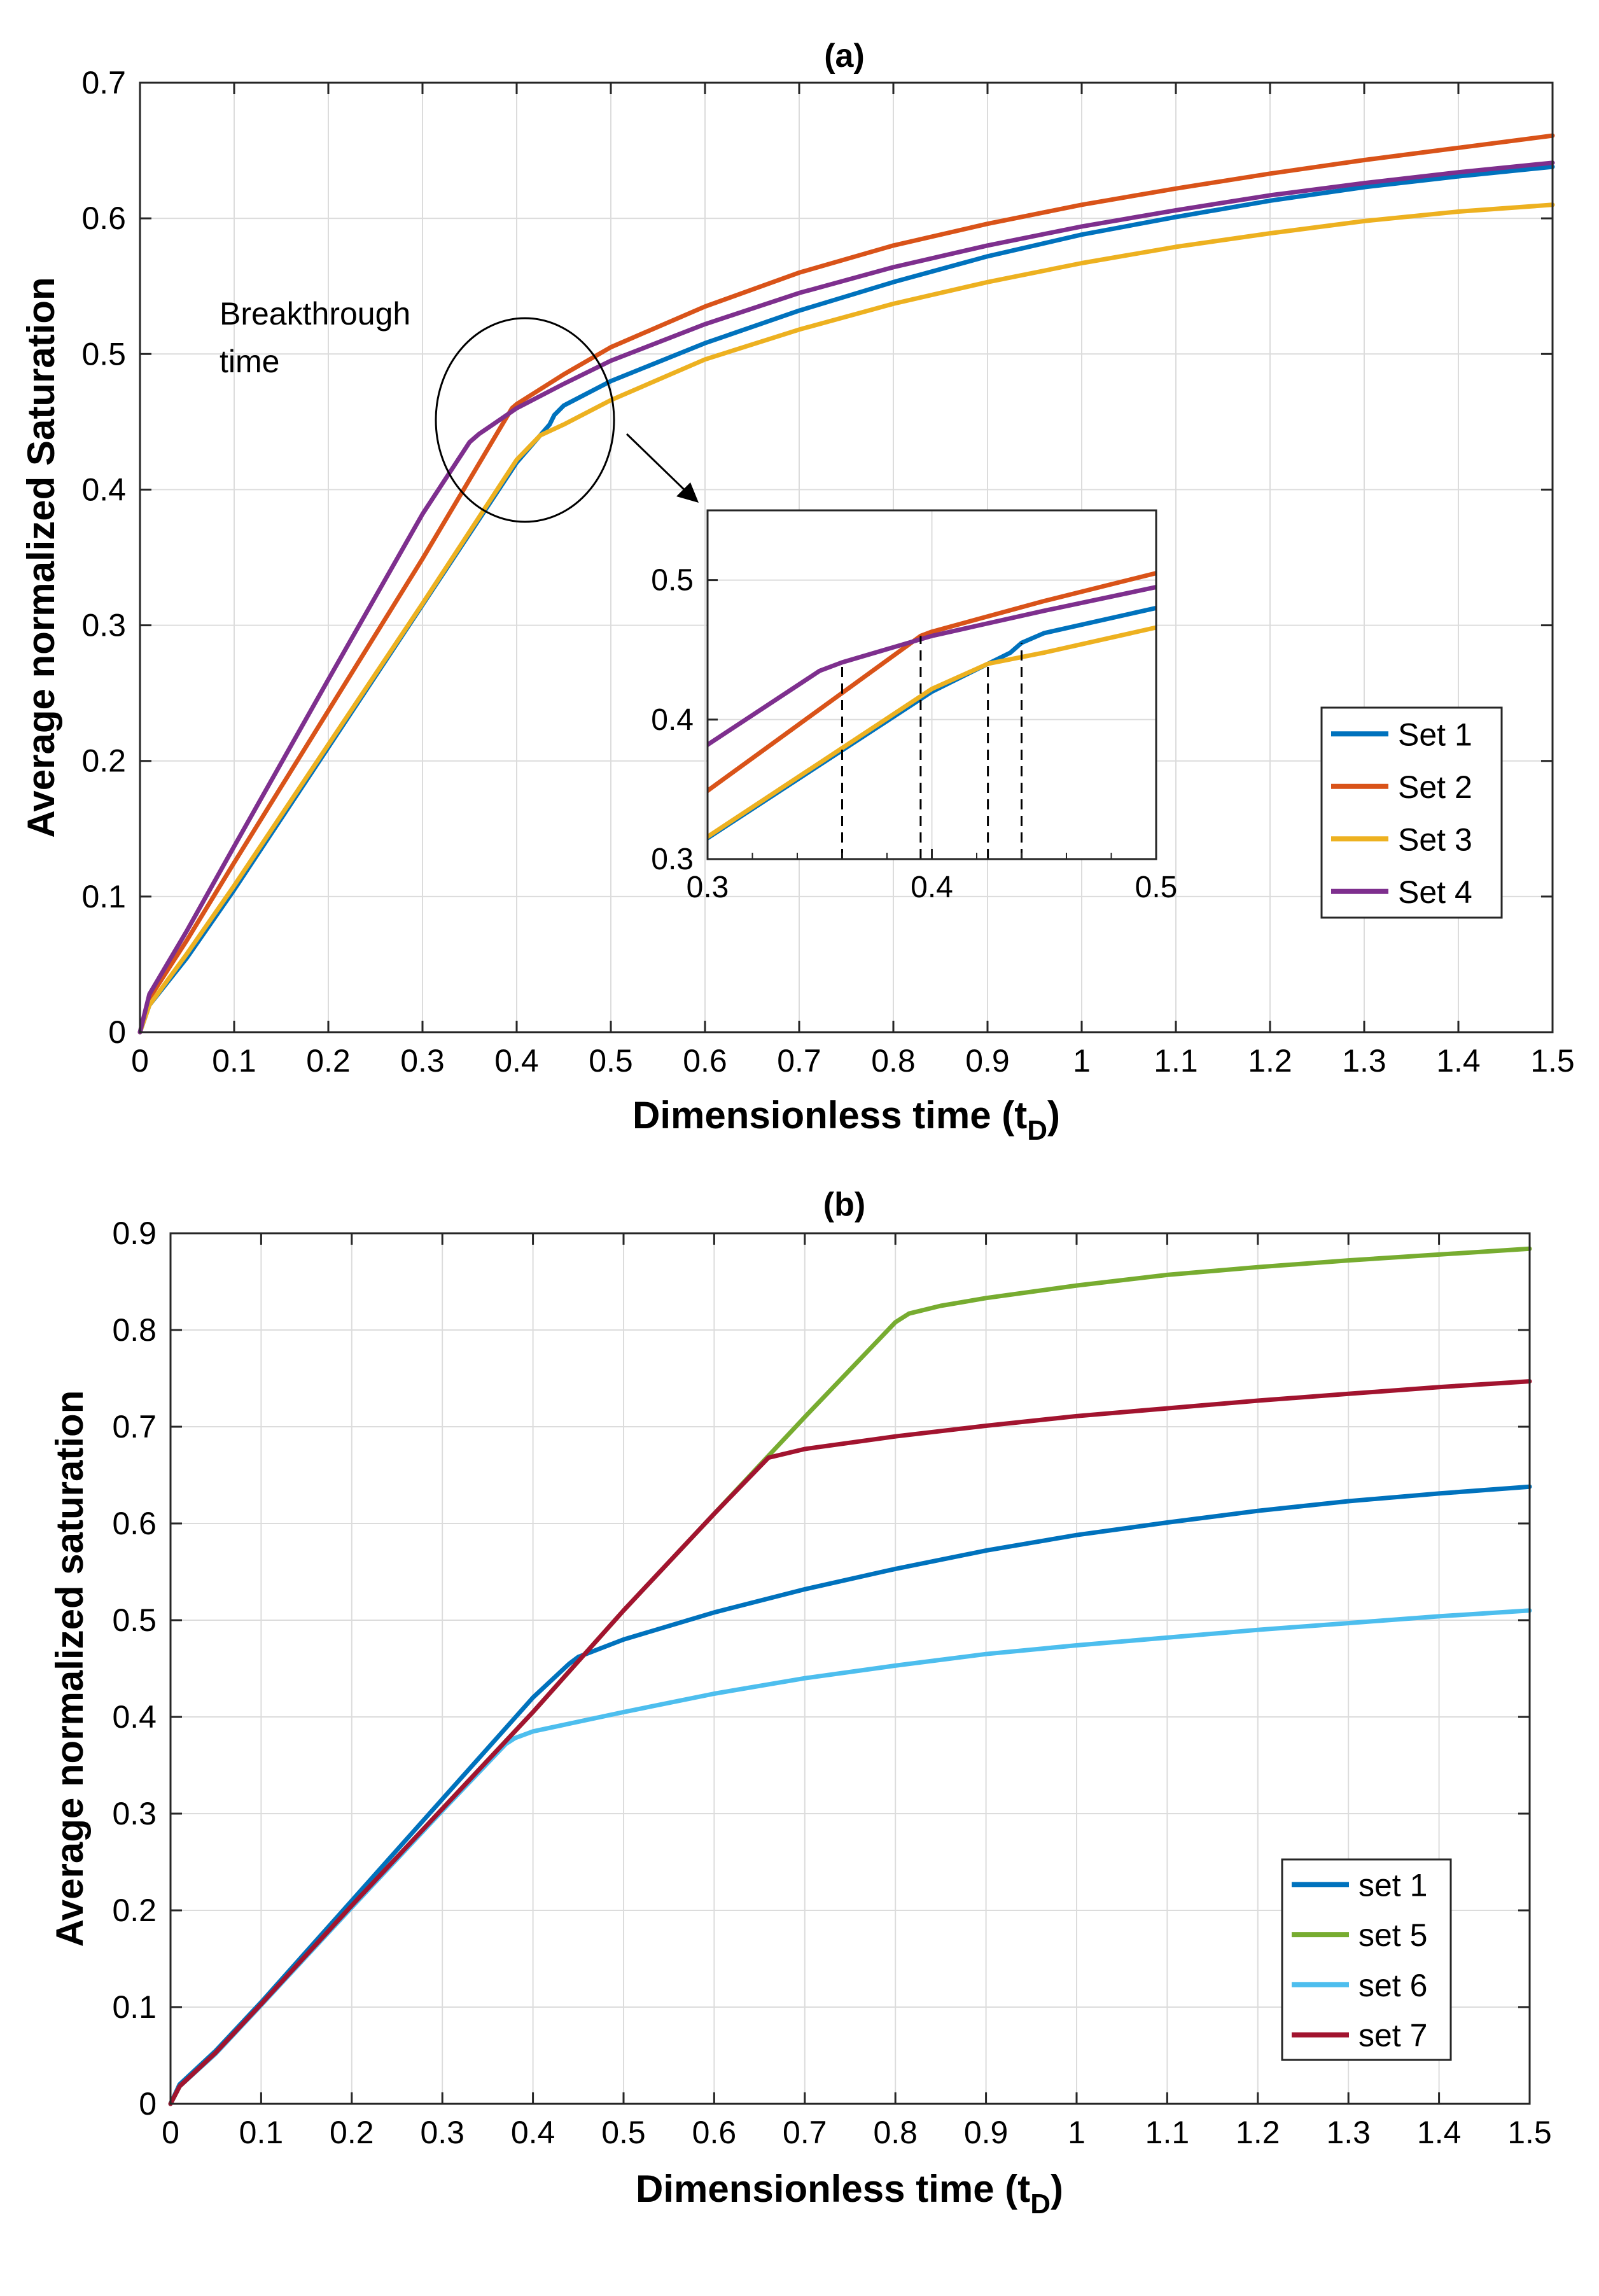  I want to click on panel-a-x-axis-title: Dimensionless time (tD), so click(846, 1120).